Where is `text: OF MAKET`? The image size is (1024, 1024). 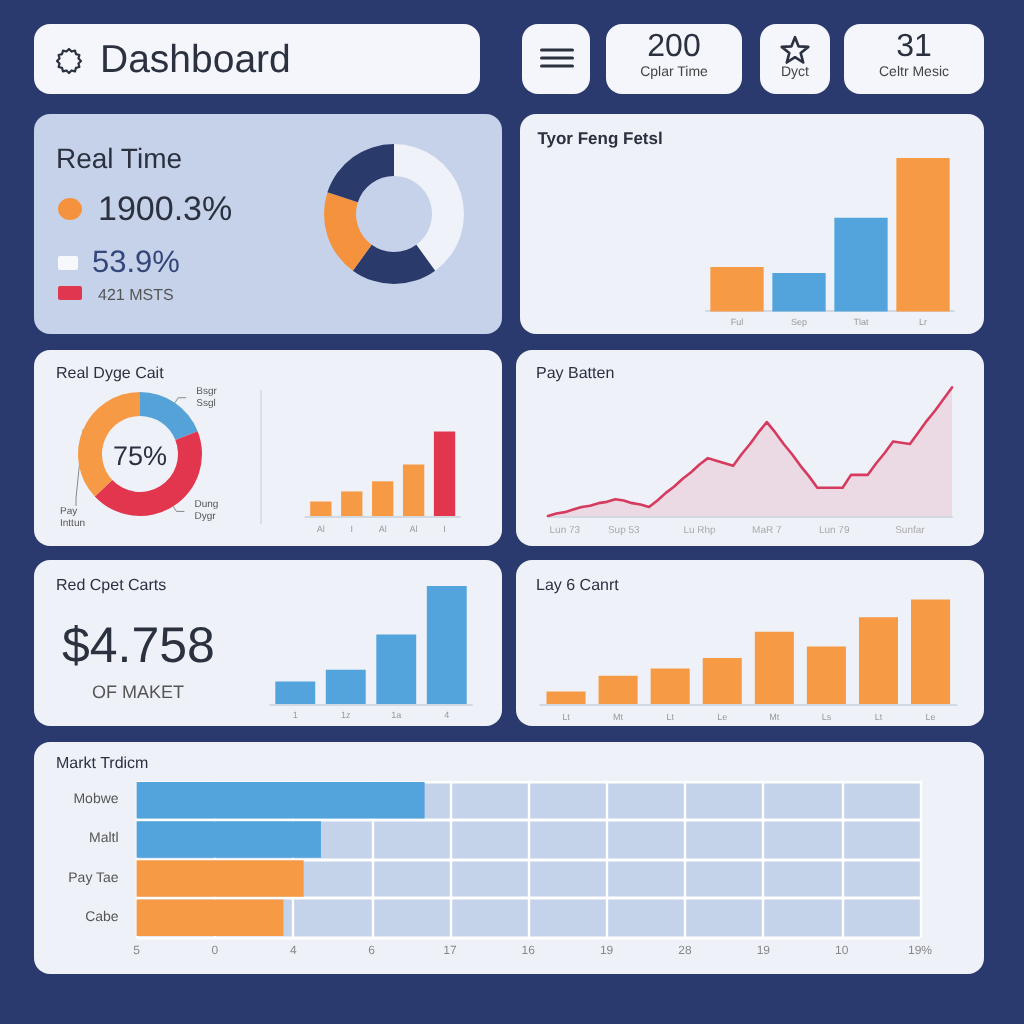
text: OF MAKET is located at coordinates (138, 691).